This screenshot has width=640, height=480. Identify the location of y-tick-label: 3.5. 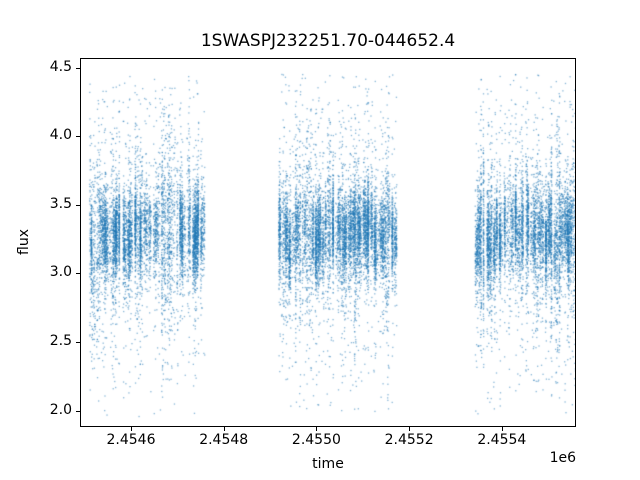
(60, 203).